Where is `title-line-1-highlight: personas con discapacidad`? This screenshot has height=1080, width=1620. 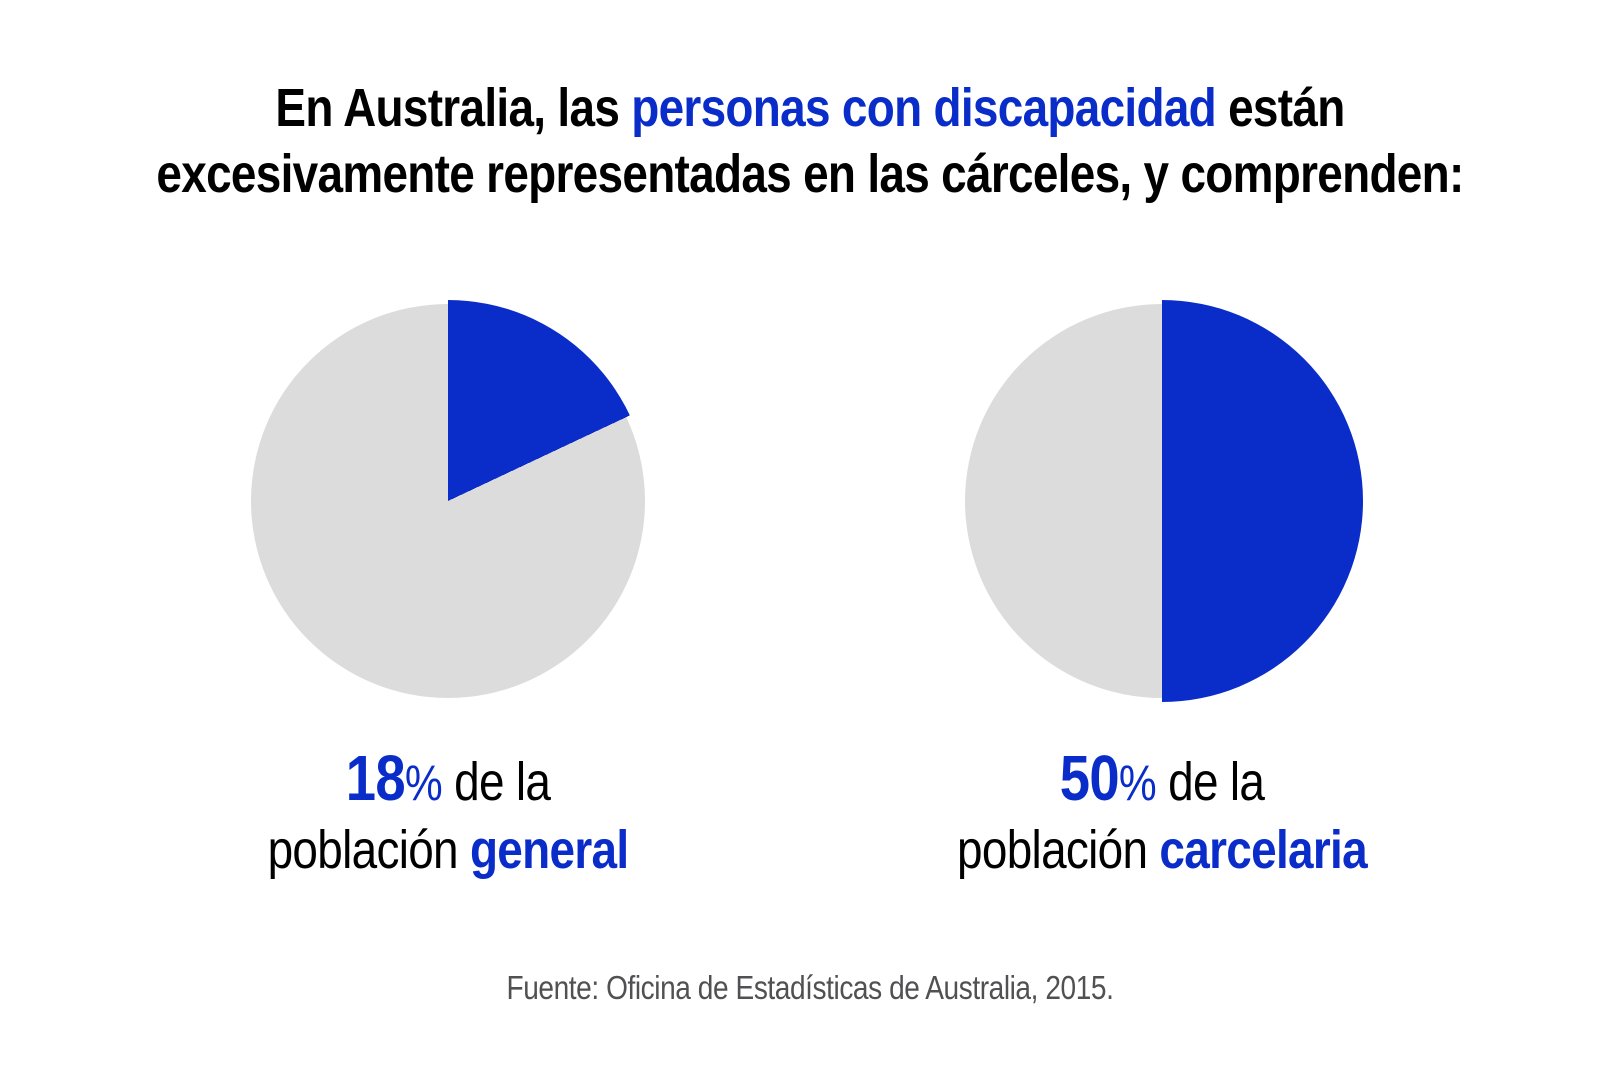 title-line-1-highlight: personas con discapacidad is located at coordinates (924, 108).